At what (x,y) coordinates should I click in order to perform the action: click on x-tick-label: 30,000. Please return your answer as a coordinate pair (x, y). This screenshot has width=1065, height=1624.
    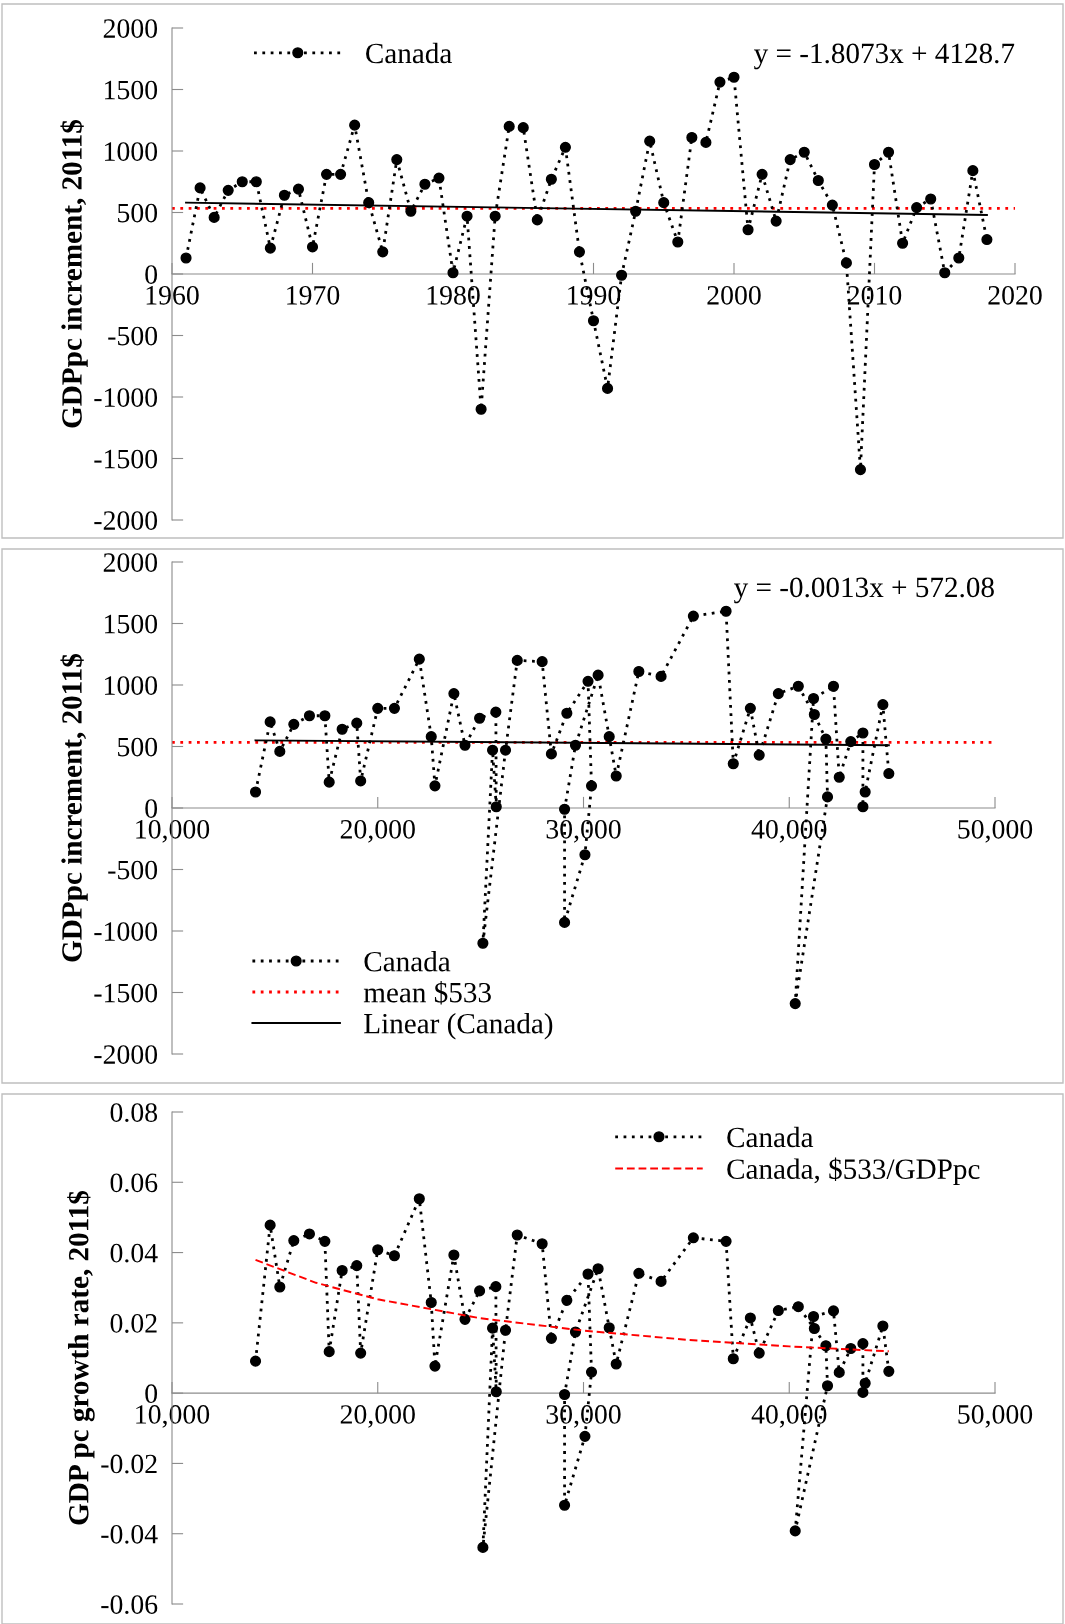
    Looking at the image, I should click on (583, 1416).